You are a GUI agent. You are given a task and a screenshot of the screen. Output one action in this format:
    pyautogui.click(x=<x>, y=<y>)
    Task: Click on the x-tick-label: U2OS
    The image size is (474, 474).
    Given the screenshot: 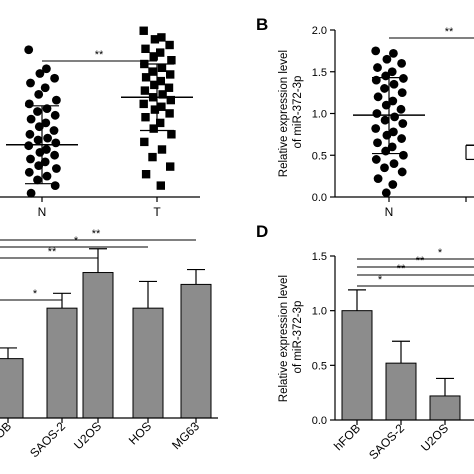 What is the action you would take?
    pyautogui.click(x=434, y=437)
    